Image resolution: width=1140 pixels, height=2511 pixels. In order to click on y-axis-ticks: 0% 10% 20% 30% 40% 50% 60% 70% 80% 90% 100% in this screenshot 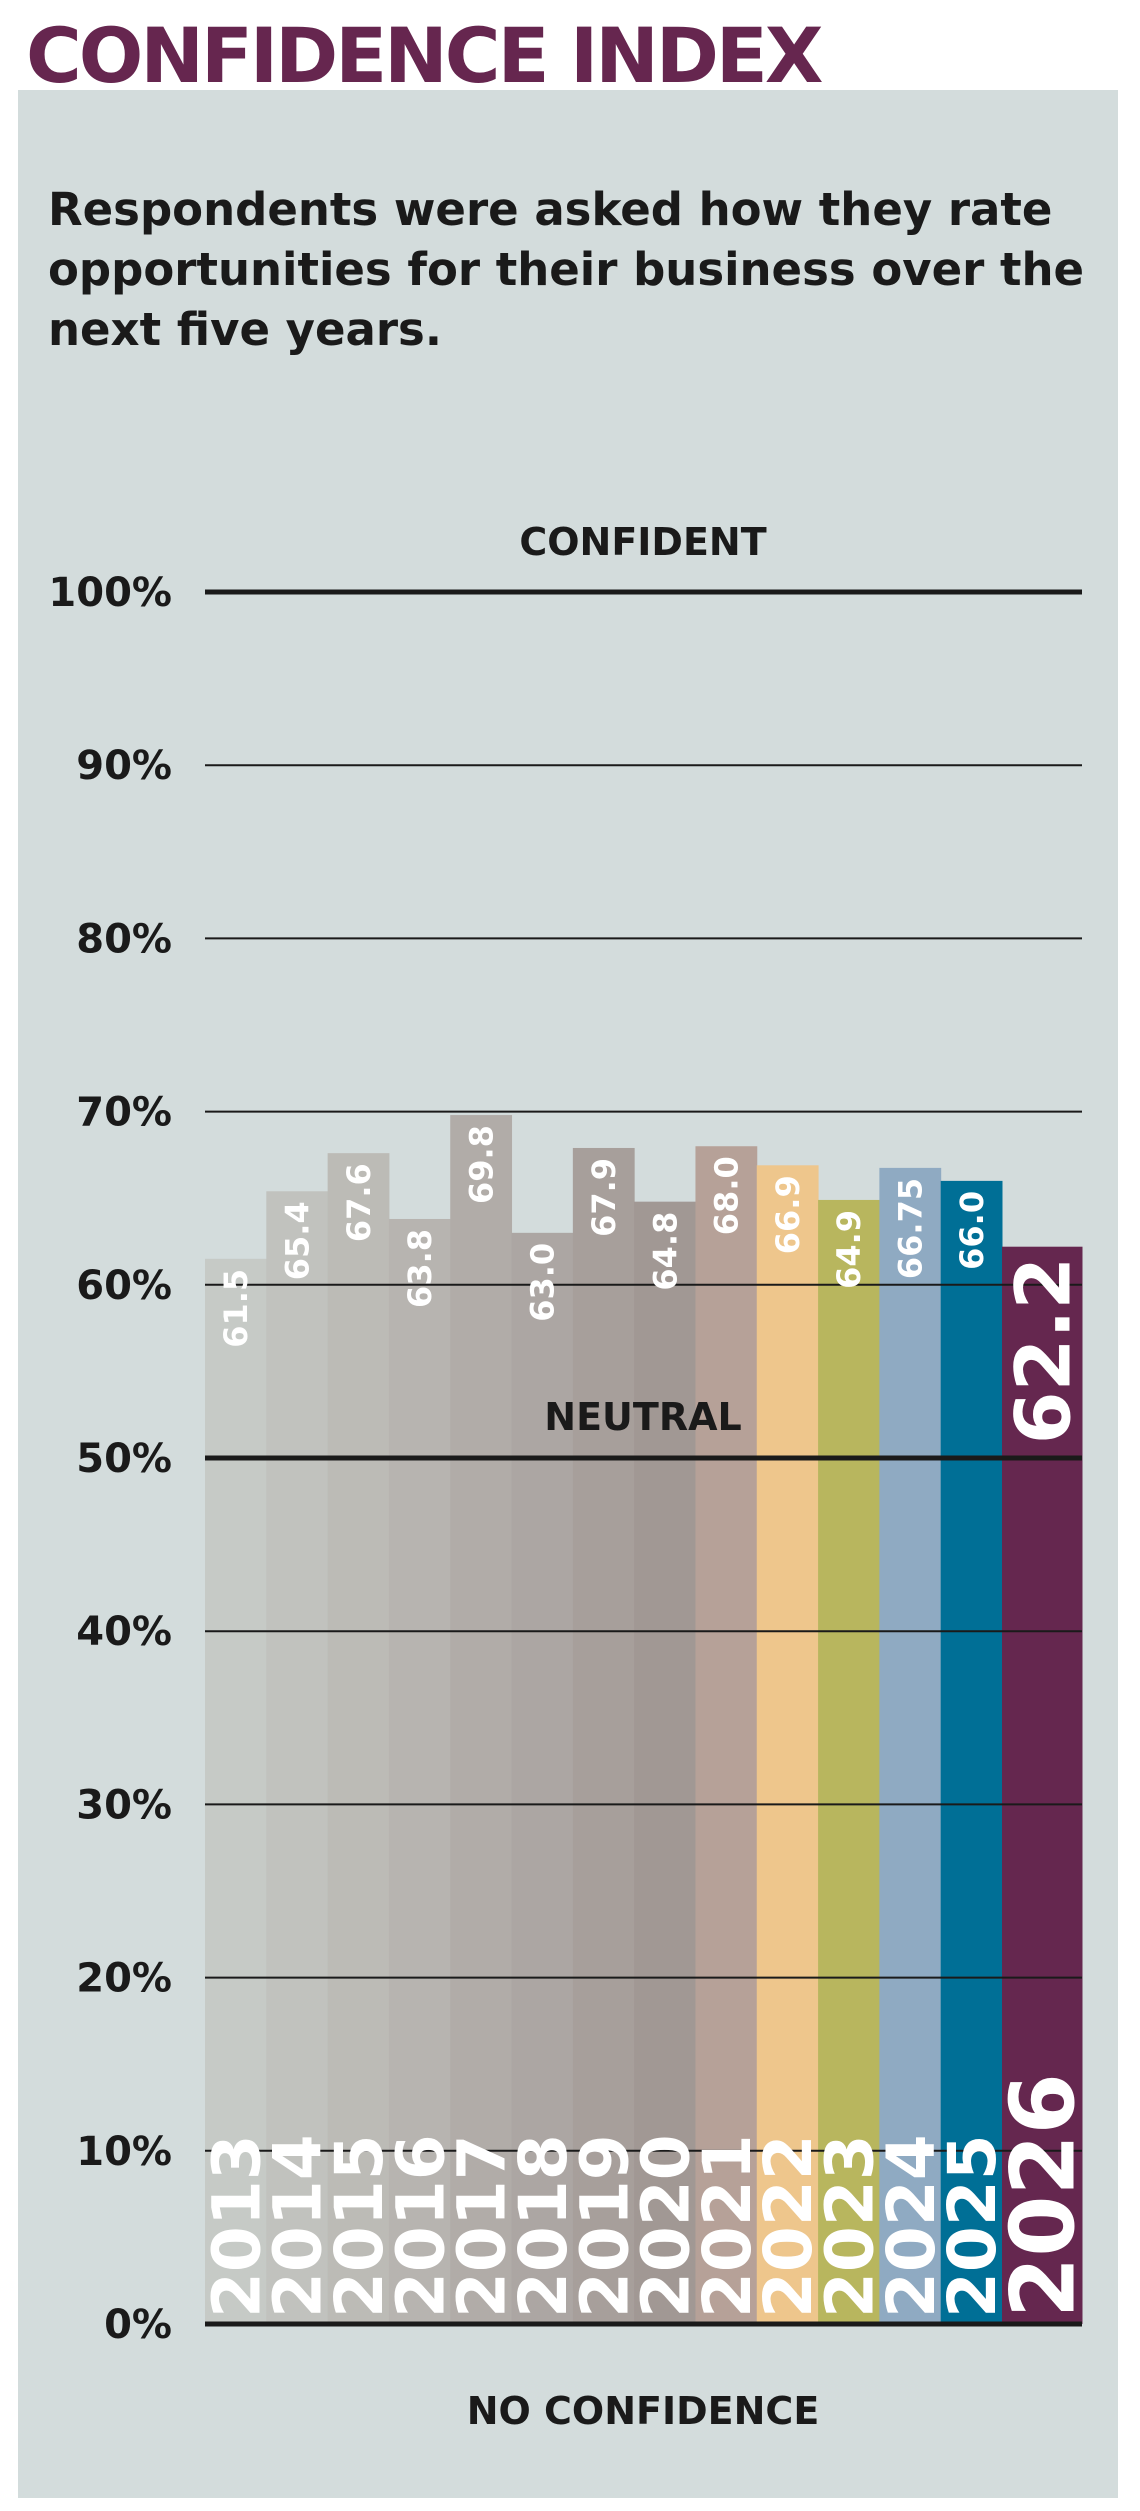, I will do `click(110, 1459)`.